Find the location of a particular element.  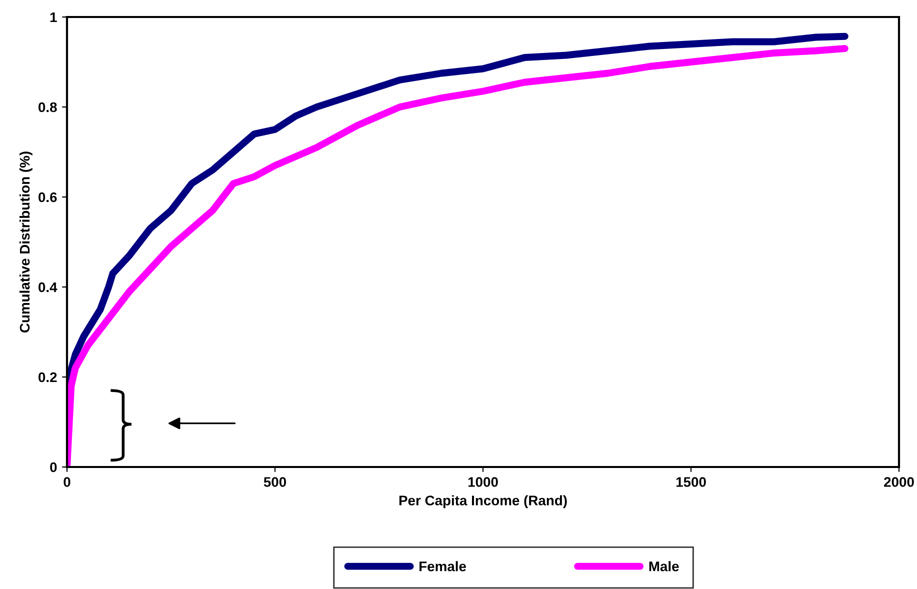

legend-label: Female is located at coordinates (443, 566).